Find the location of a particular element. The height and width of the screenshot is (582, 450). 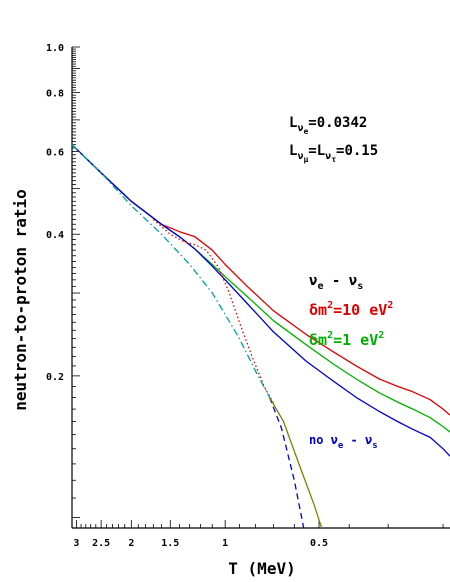

x-tick-label: 0.5 is located at coordinates (319, 543).